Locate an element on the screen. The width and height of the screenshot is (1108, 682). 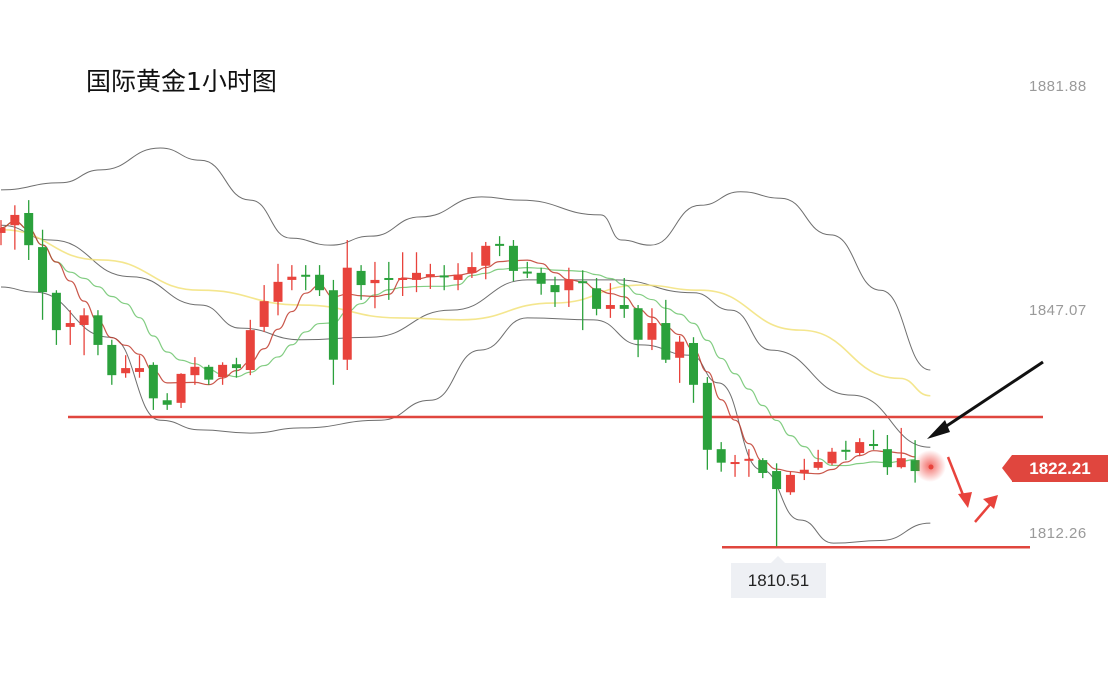
y-tick-label: 1847.07 is located at coordinates (1058, 310).